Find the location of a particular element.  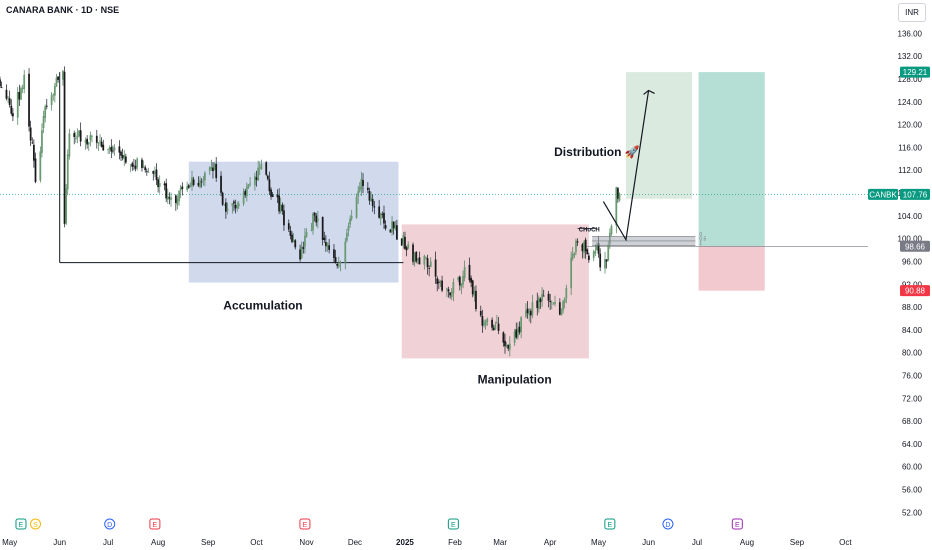

price-tick-label: 80.00 is located at coordinates (912, 353).